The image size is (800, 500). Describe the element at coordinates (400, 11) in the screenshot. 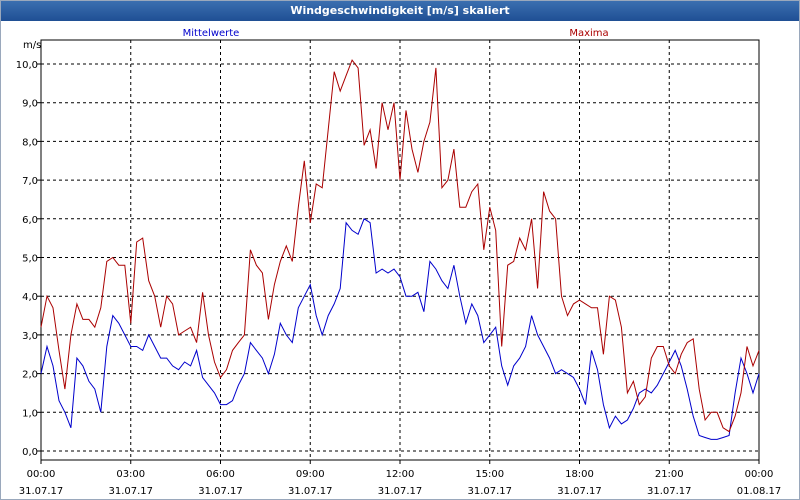

I see `window-title: Windgeschwindigkeit [m/s] skaliert` at that location.